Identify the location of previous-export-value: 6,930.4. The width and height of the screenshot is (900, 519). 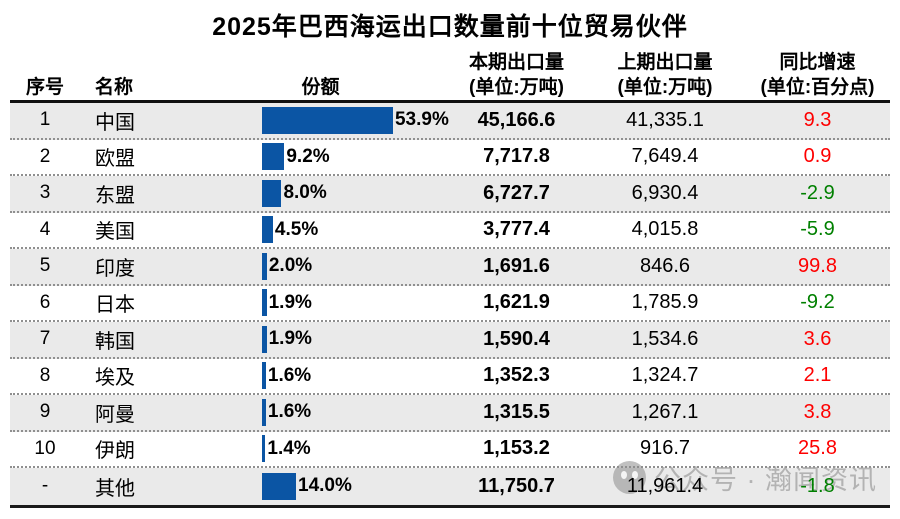
(665, 192).